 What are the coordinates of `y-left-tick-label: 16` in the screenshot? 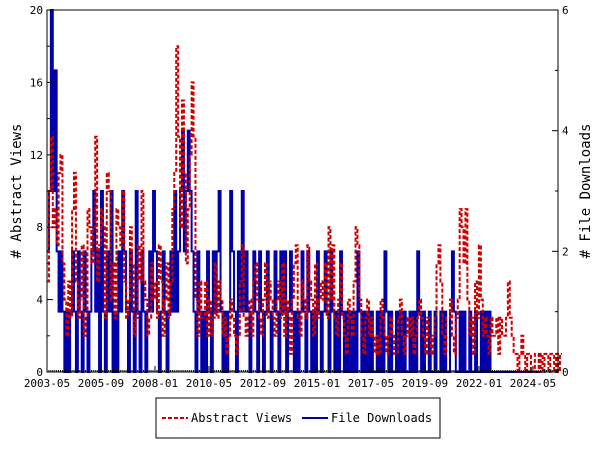 It's located at (36, 82).